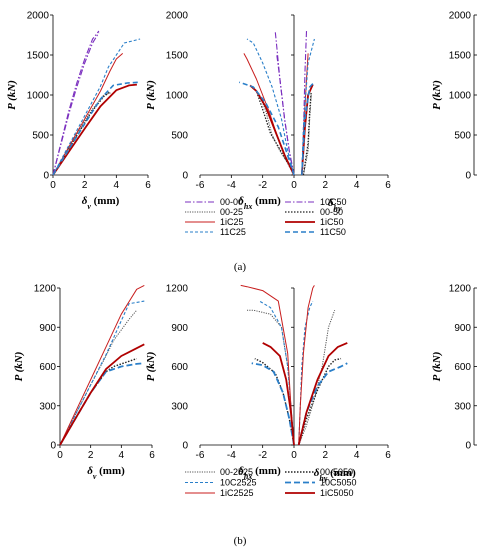  Describe the element at coordinates (315, 232) in the screenshot. I see `legend-entry: 11C50` at that location.